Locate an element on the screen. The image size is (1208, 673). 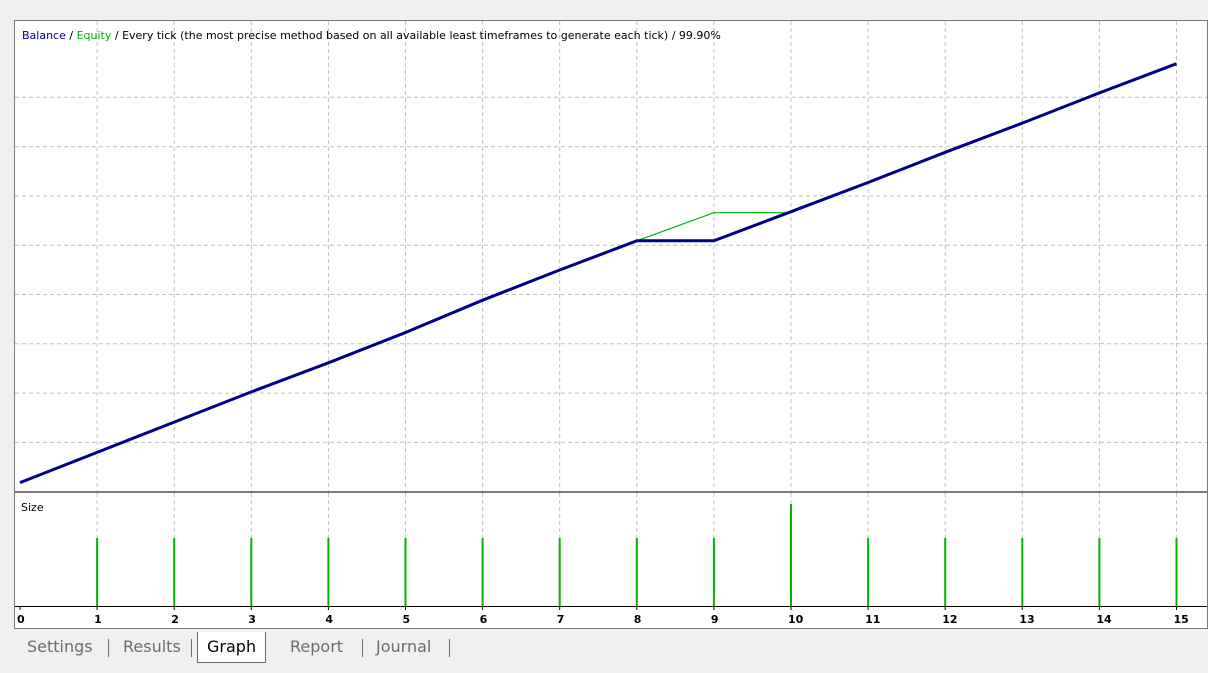
x-tick-label: 3 is located at coordinates (252, 619).